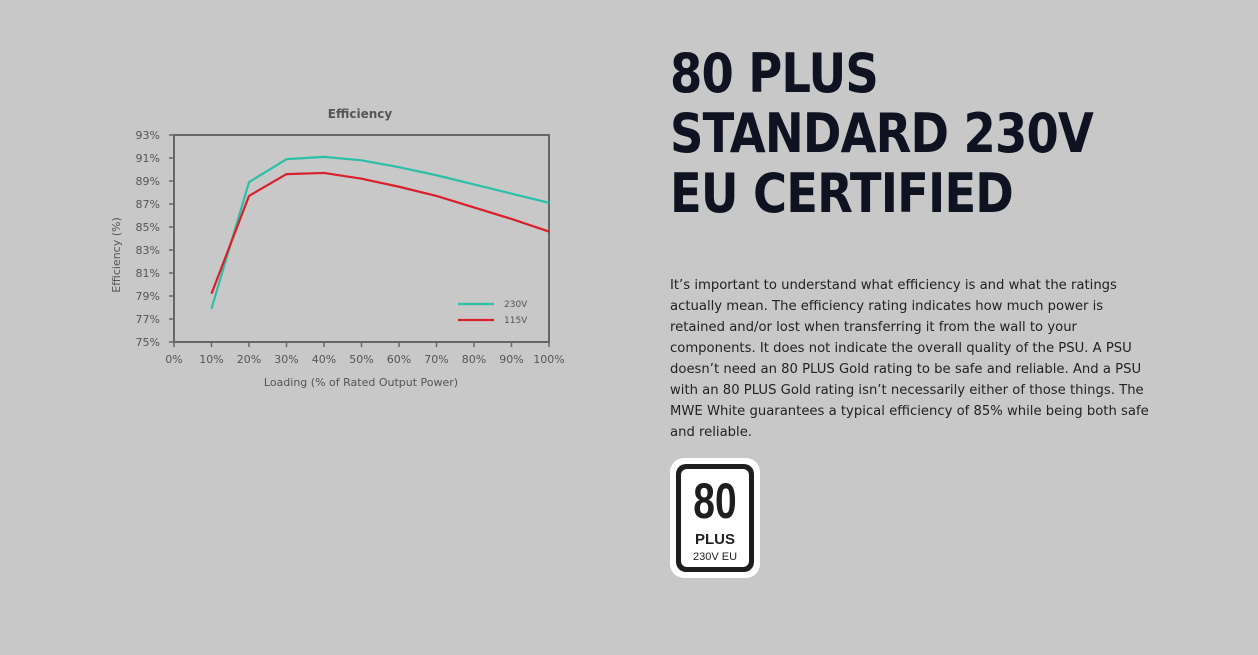  What do you see at coordinates (148, 158) in the screenshot?
I see `y-tick-label: 91%` at bounding box center [148, 158].